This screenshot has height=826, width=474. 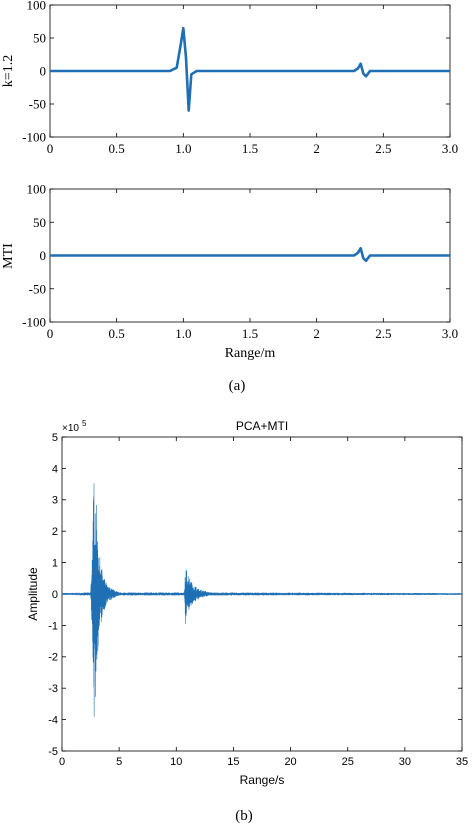 I want to click on x-tick-label: 25, so click(x=348, y=762).